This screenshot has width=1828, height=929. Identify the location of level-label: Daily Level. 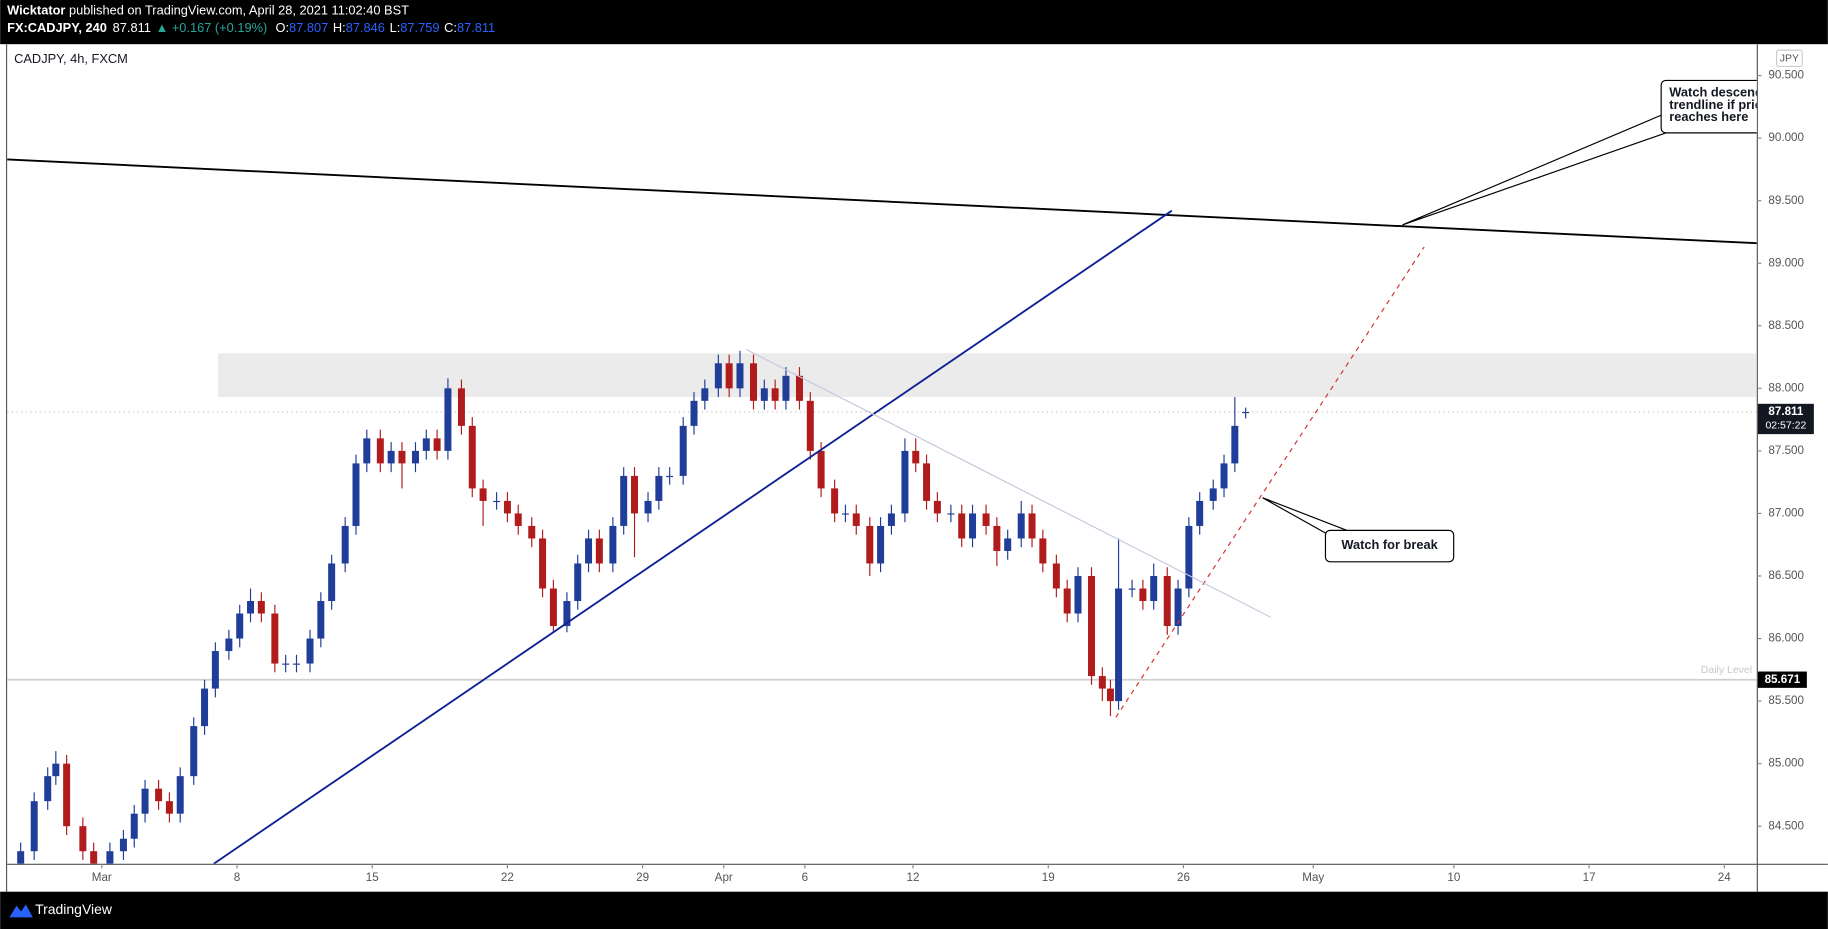
(1726, 670).